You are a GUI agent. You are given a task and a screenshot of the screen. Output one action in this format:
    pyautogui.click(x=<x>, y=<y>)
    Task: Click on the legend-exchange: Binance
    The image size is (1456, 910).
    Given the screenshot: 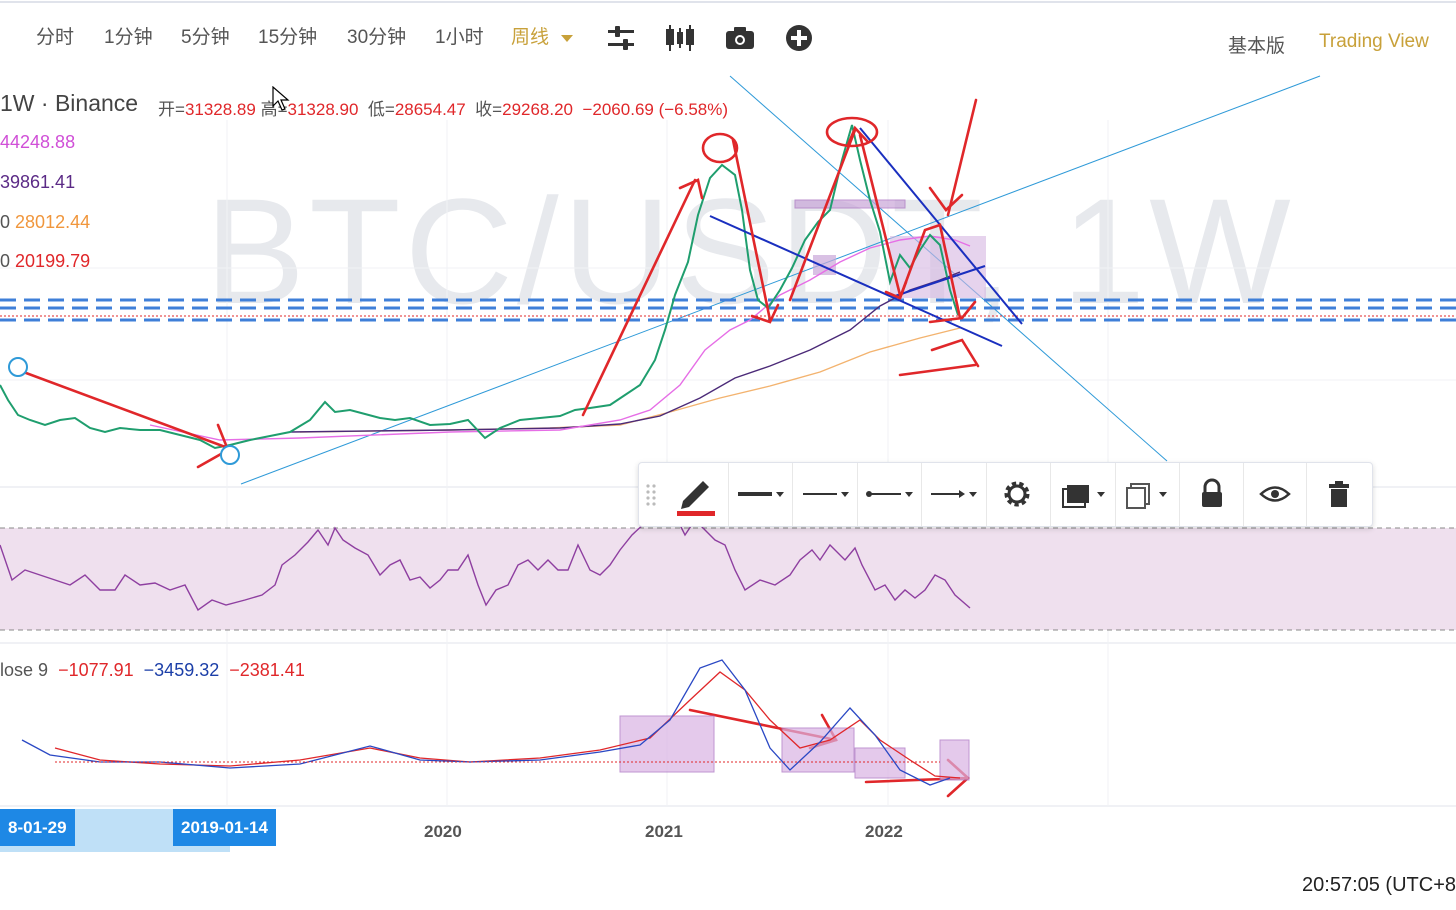 What is the action you would take?
    pyautogui.click(x=96, y=103)
    